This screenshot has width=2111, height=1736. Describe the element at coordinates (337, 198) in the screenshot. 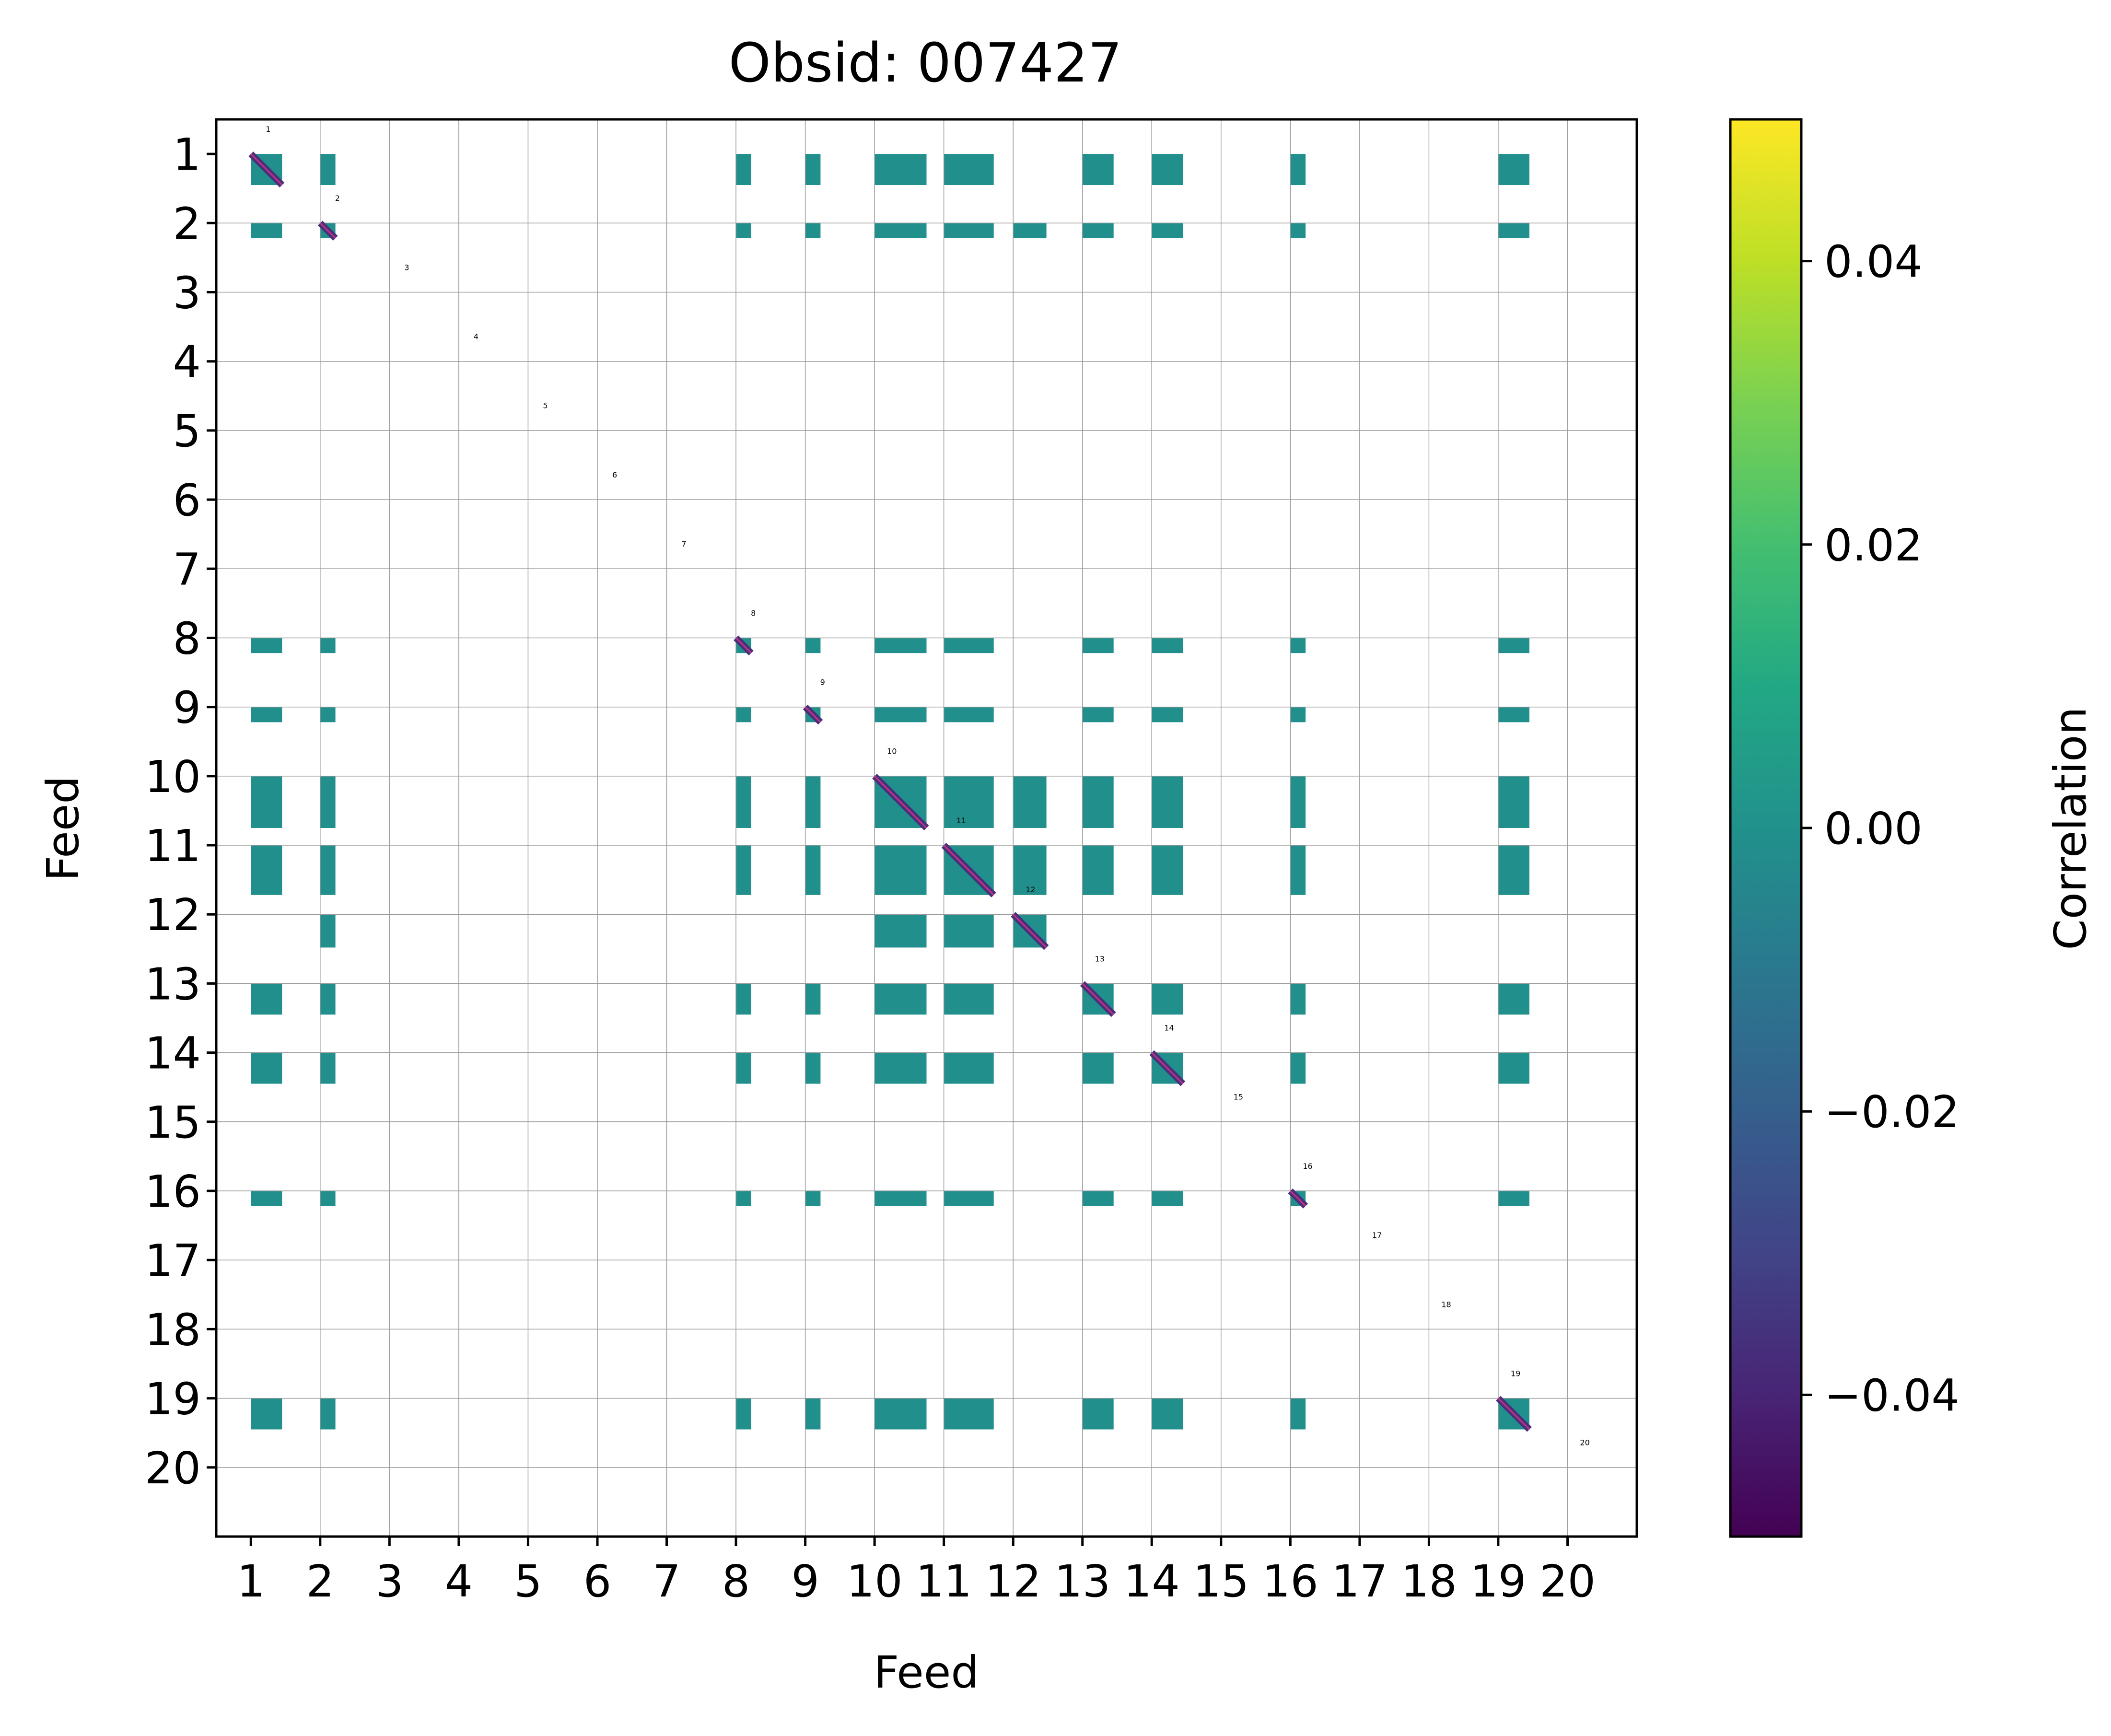

I see `diagonal-feed-label: 2` at that location.